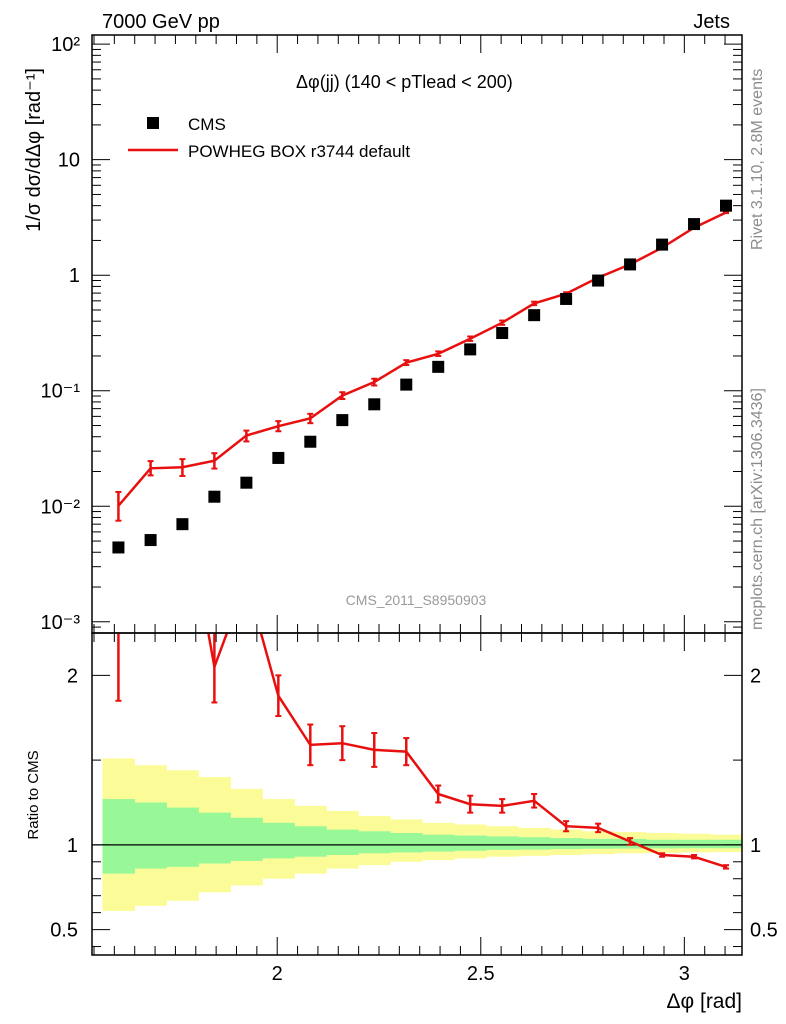  What do you see at coordinates (764, 931) in the screenshot?
I see `ratio-y-tick-label-right: 0.5` at bounding box center [764, 931].